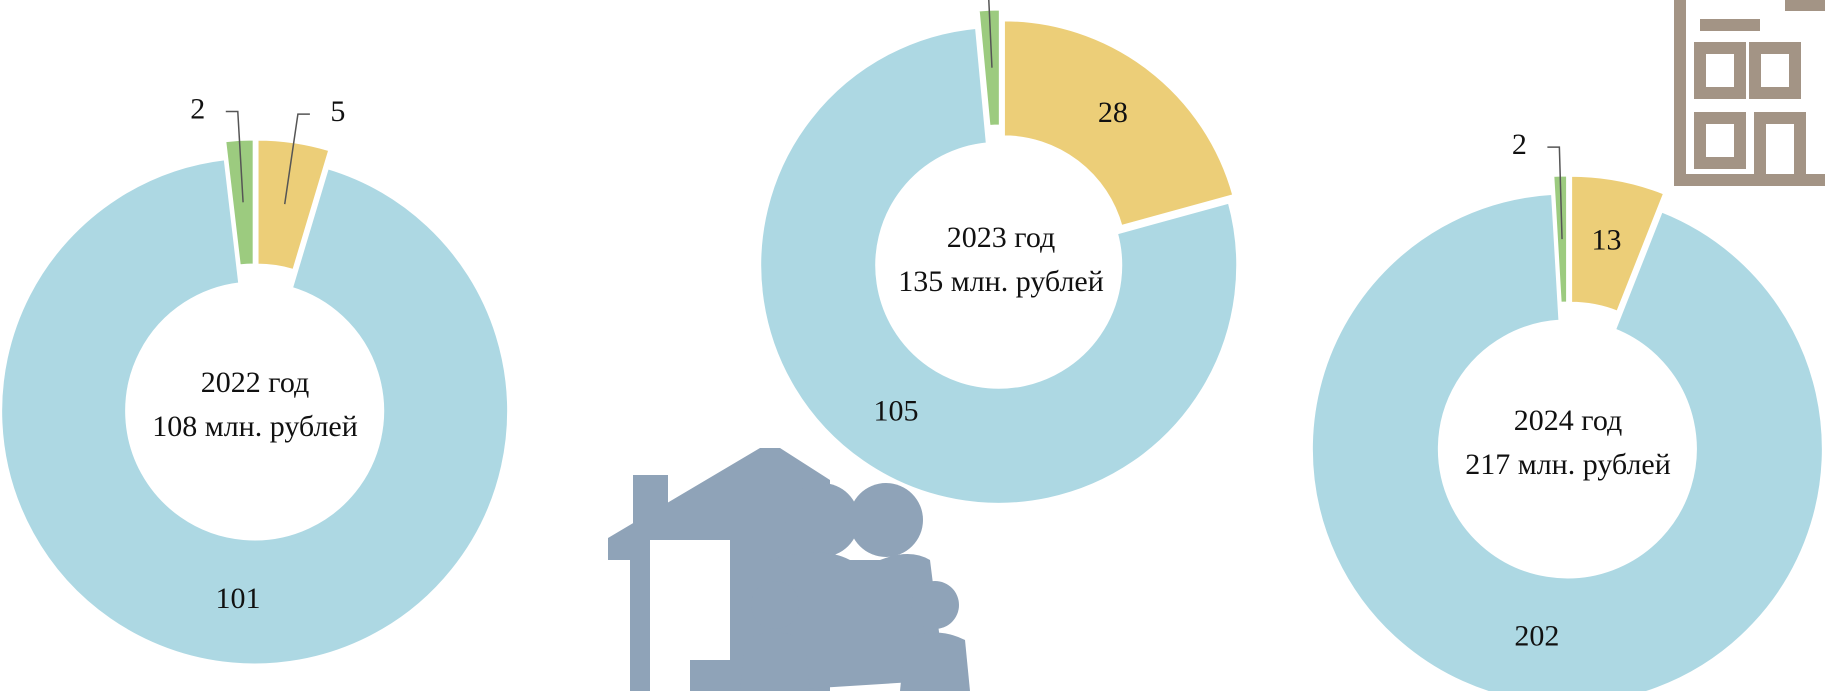 This screenshot has height=691, width=1825. What do you see at coordinates (255, 382) in the screenshot?
I see `center-label: 2022 год` at bounding box center [255, 382].